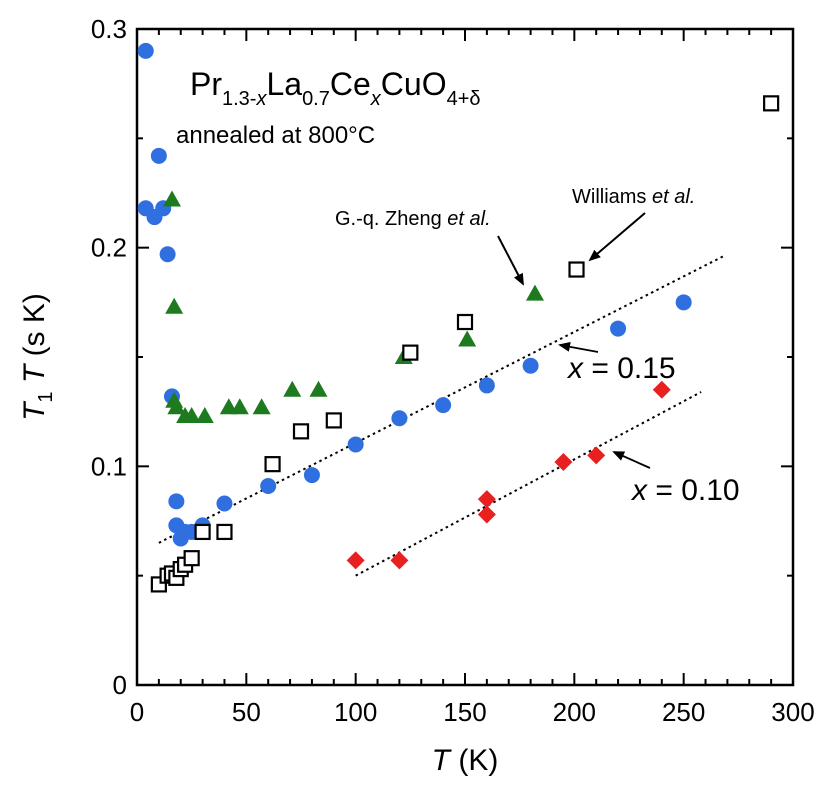 The height and width of the screenshot is (793, 831). I want to click on annotation-zheng: G.-q. Zheng et al., so click(413, 219).